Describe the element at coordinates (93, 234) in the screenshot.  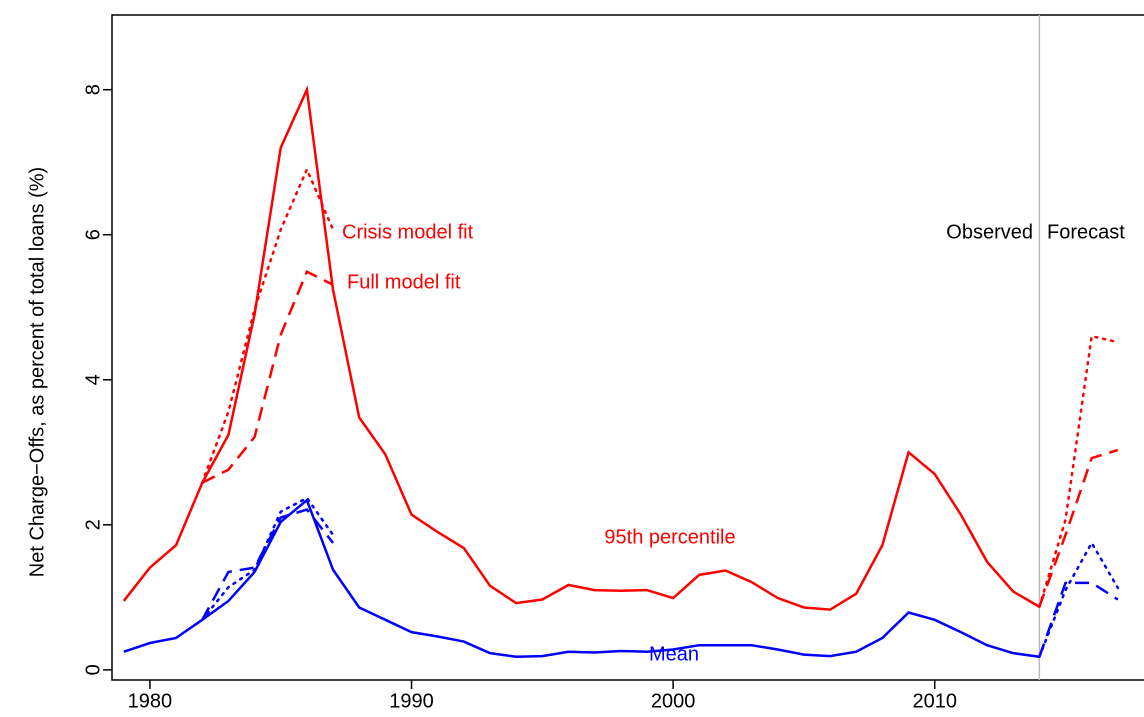
I see `y-tick-label: 6` at that location.